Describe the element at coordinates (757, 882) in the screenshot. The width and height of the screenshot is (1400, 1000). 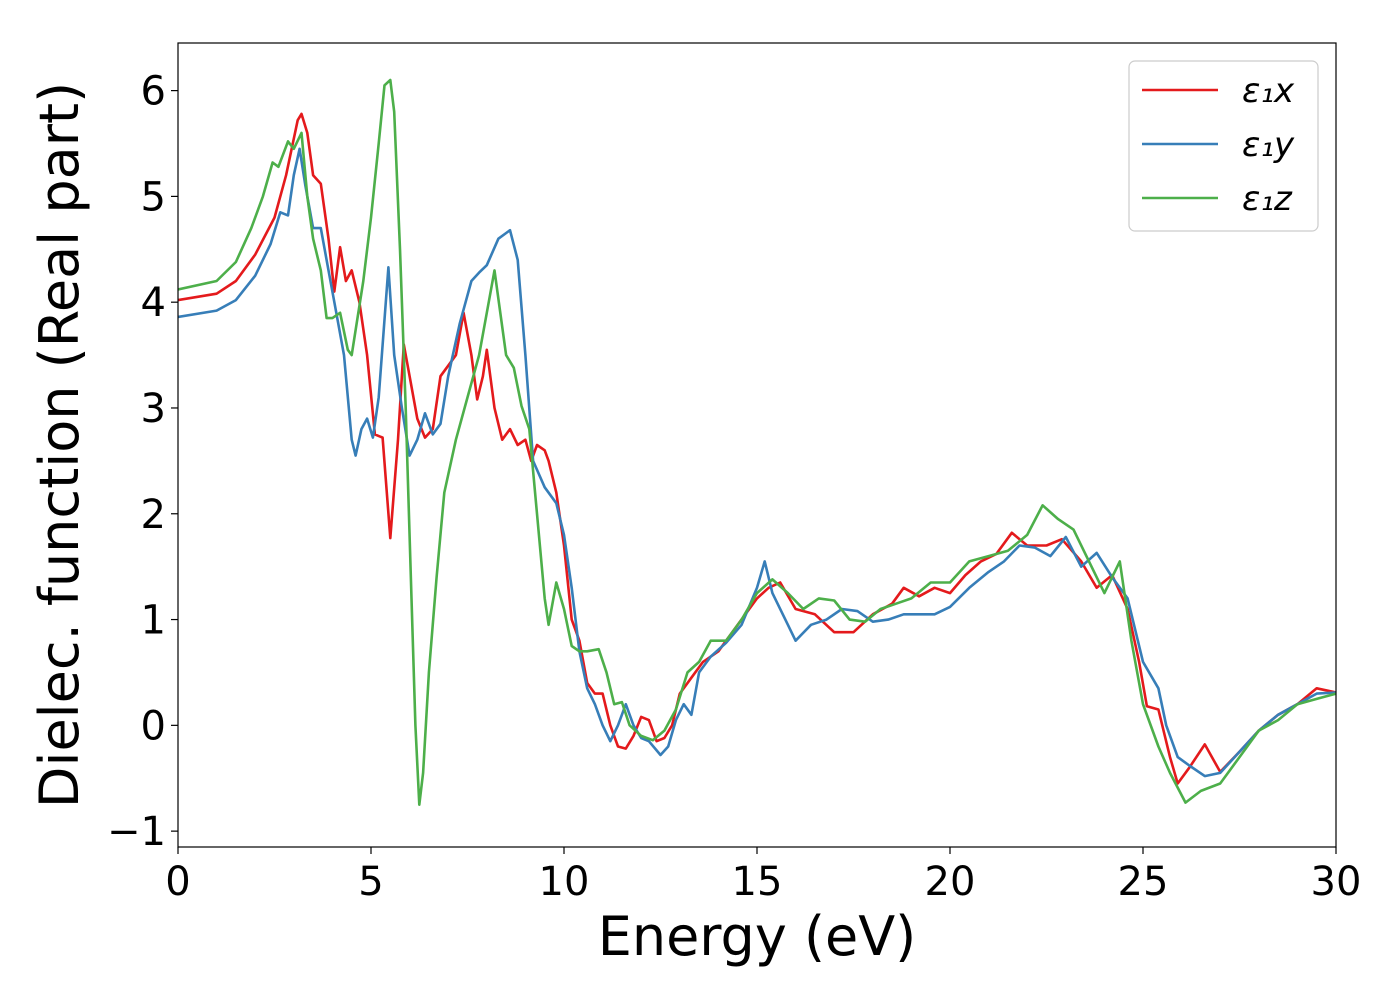
I see `x-tick-label: 15` at that location.